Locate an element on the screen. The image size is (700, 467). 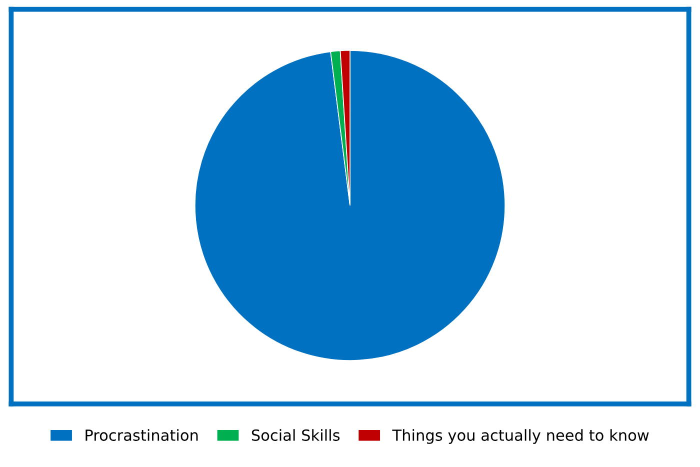
legend-label: Social Skills is located at coordinates (296, 435).